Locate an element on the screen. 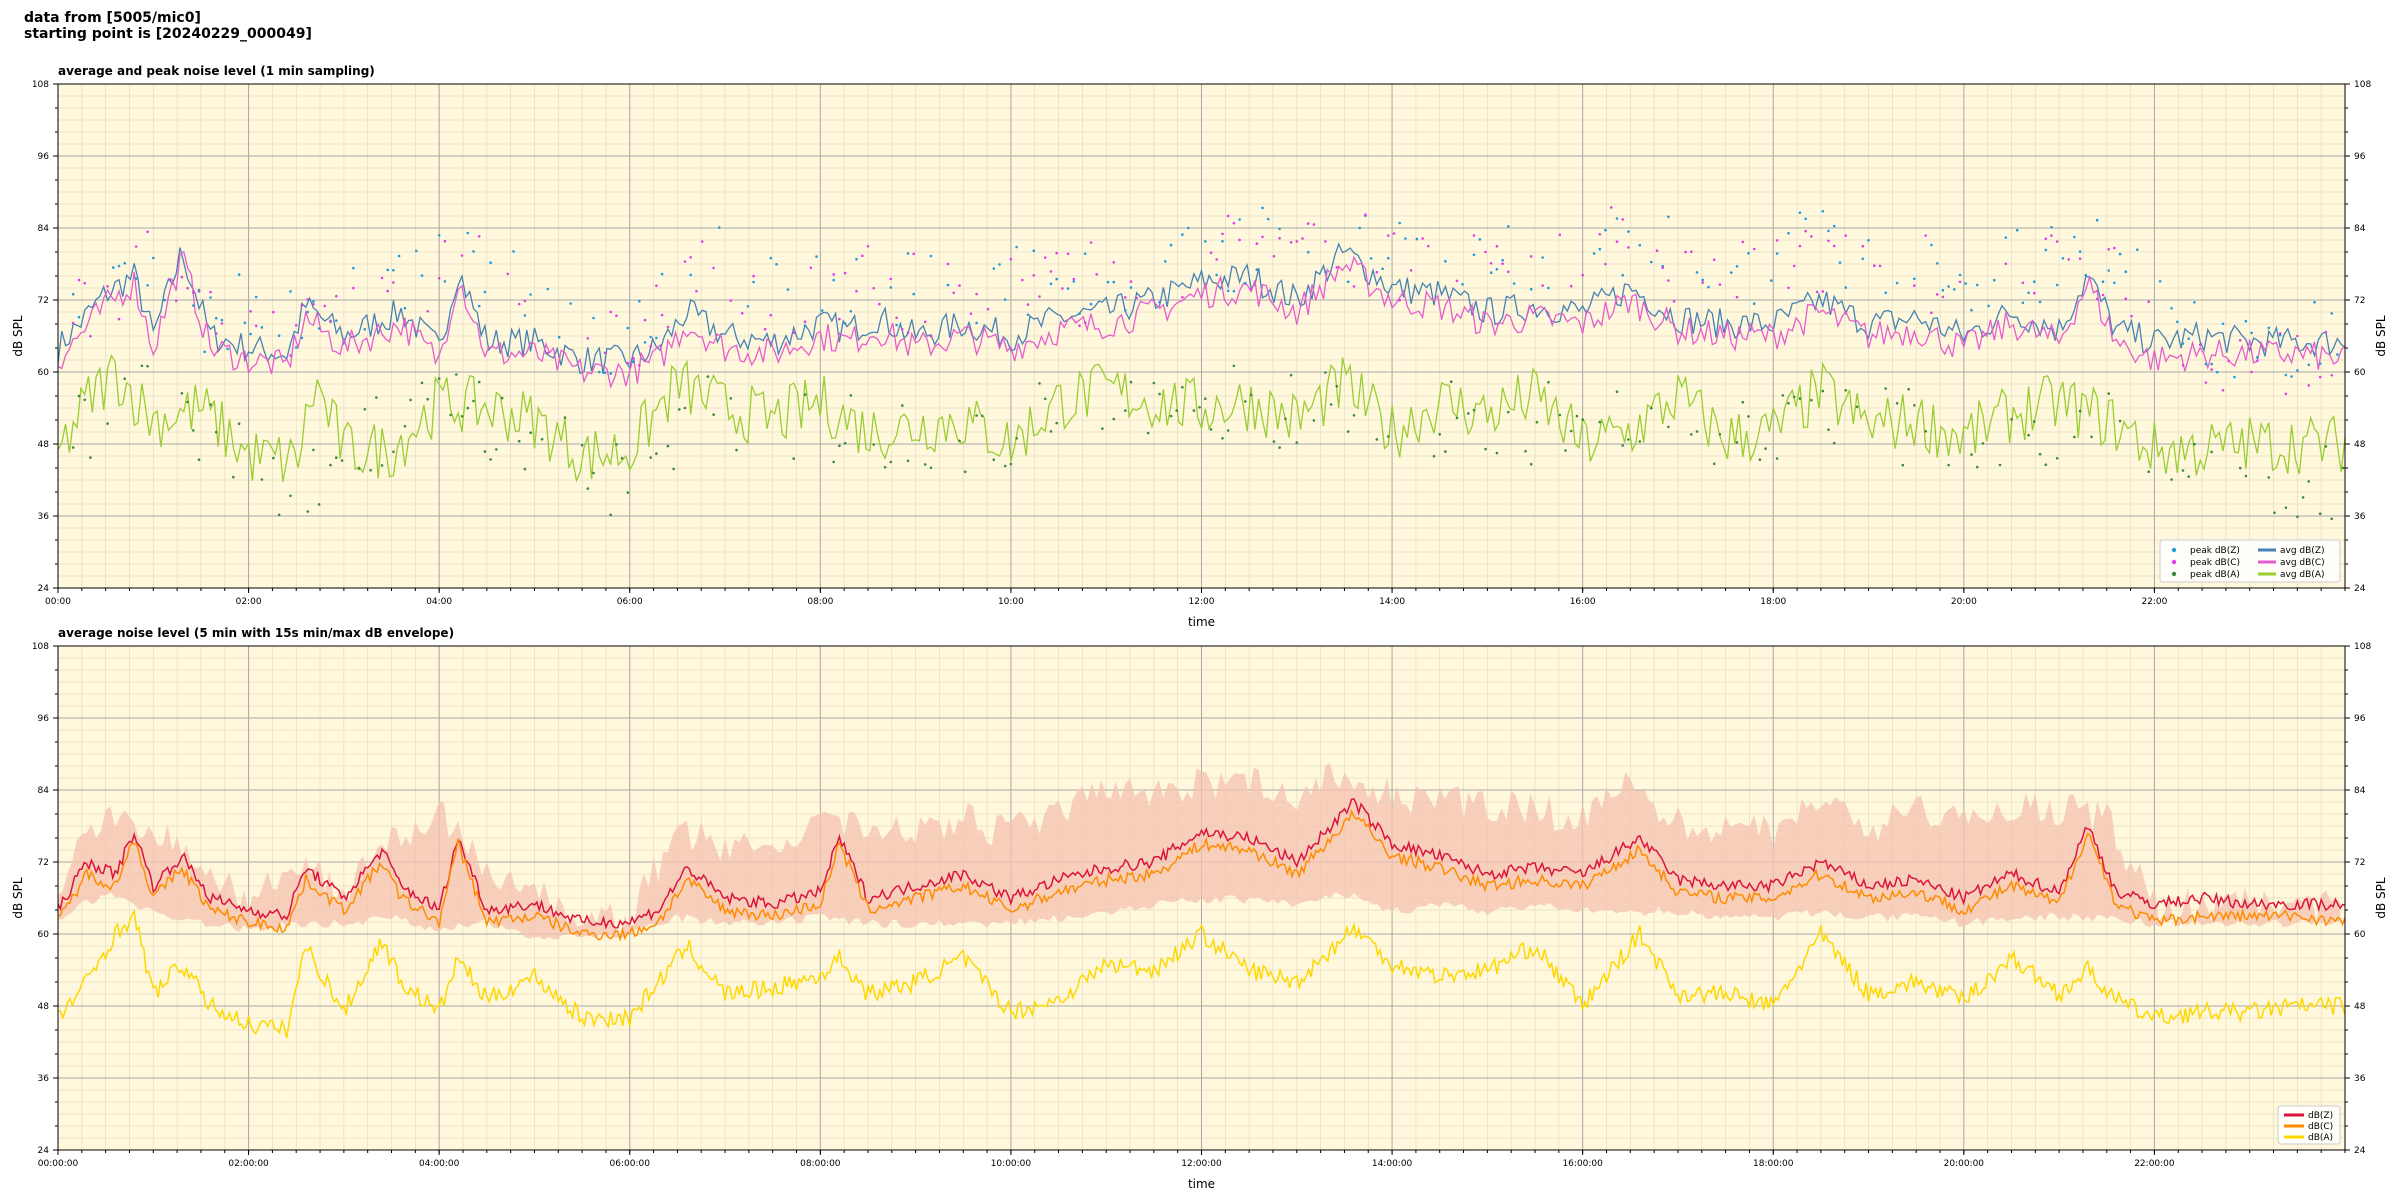  y-tick-label: 72 is located at coordinates (43, 863).